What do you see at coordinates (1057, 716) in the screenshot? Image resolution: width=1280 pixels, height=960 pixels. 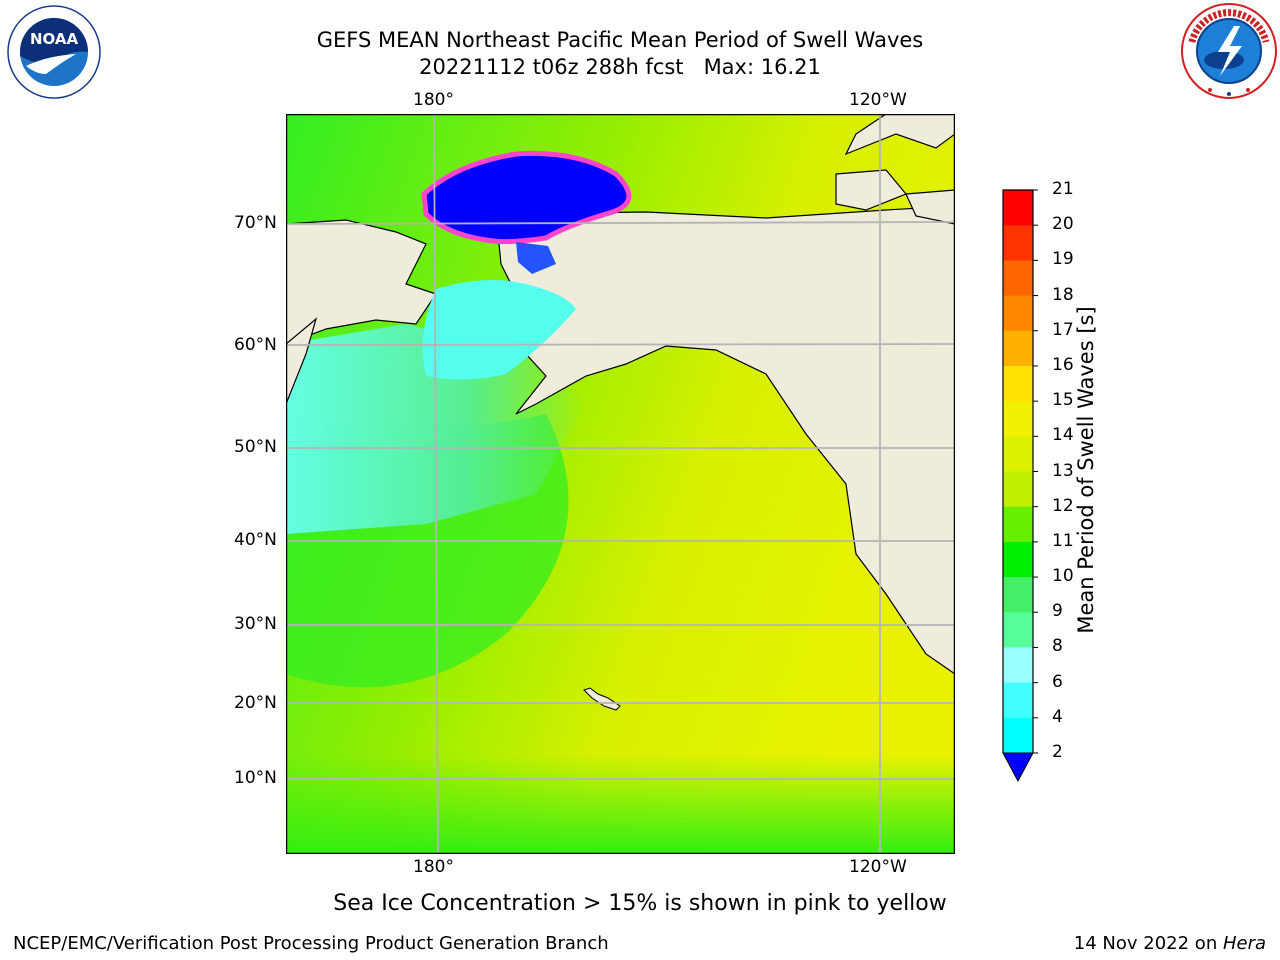 I see `colorbar-tick-label: 4` at bounding box center [1057, 716].